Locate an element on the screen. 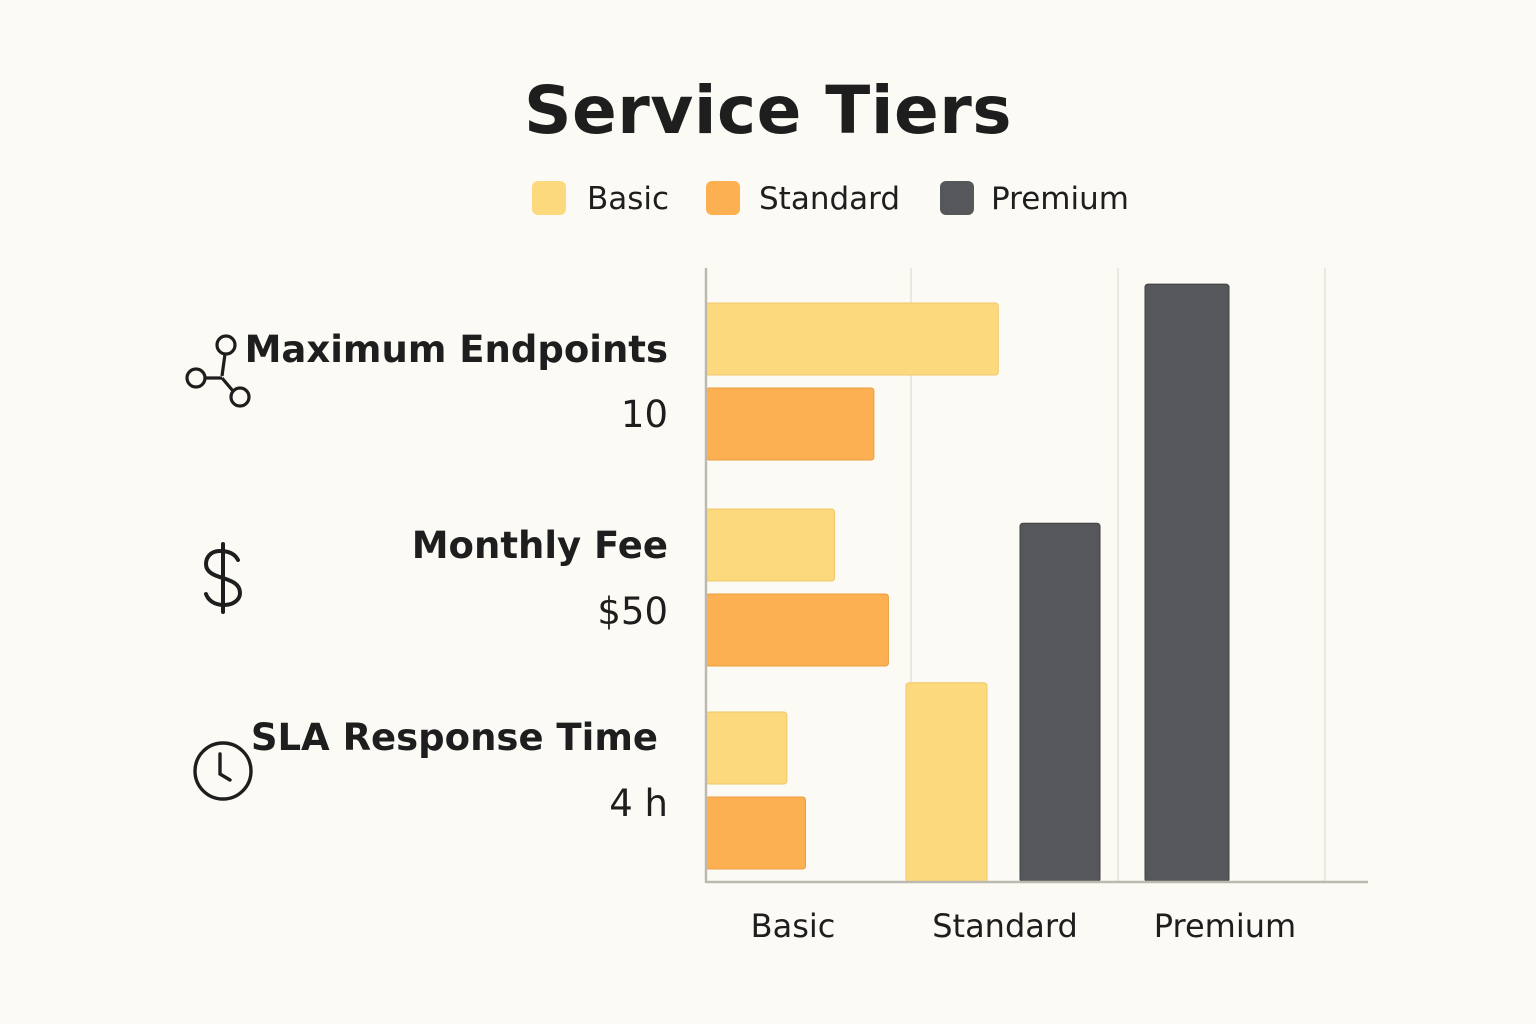  metric-label-sla-response: SLA Response Time is located at coordinates (454, 737).